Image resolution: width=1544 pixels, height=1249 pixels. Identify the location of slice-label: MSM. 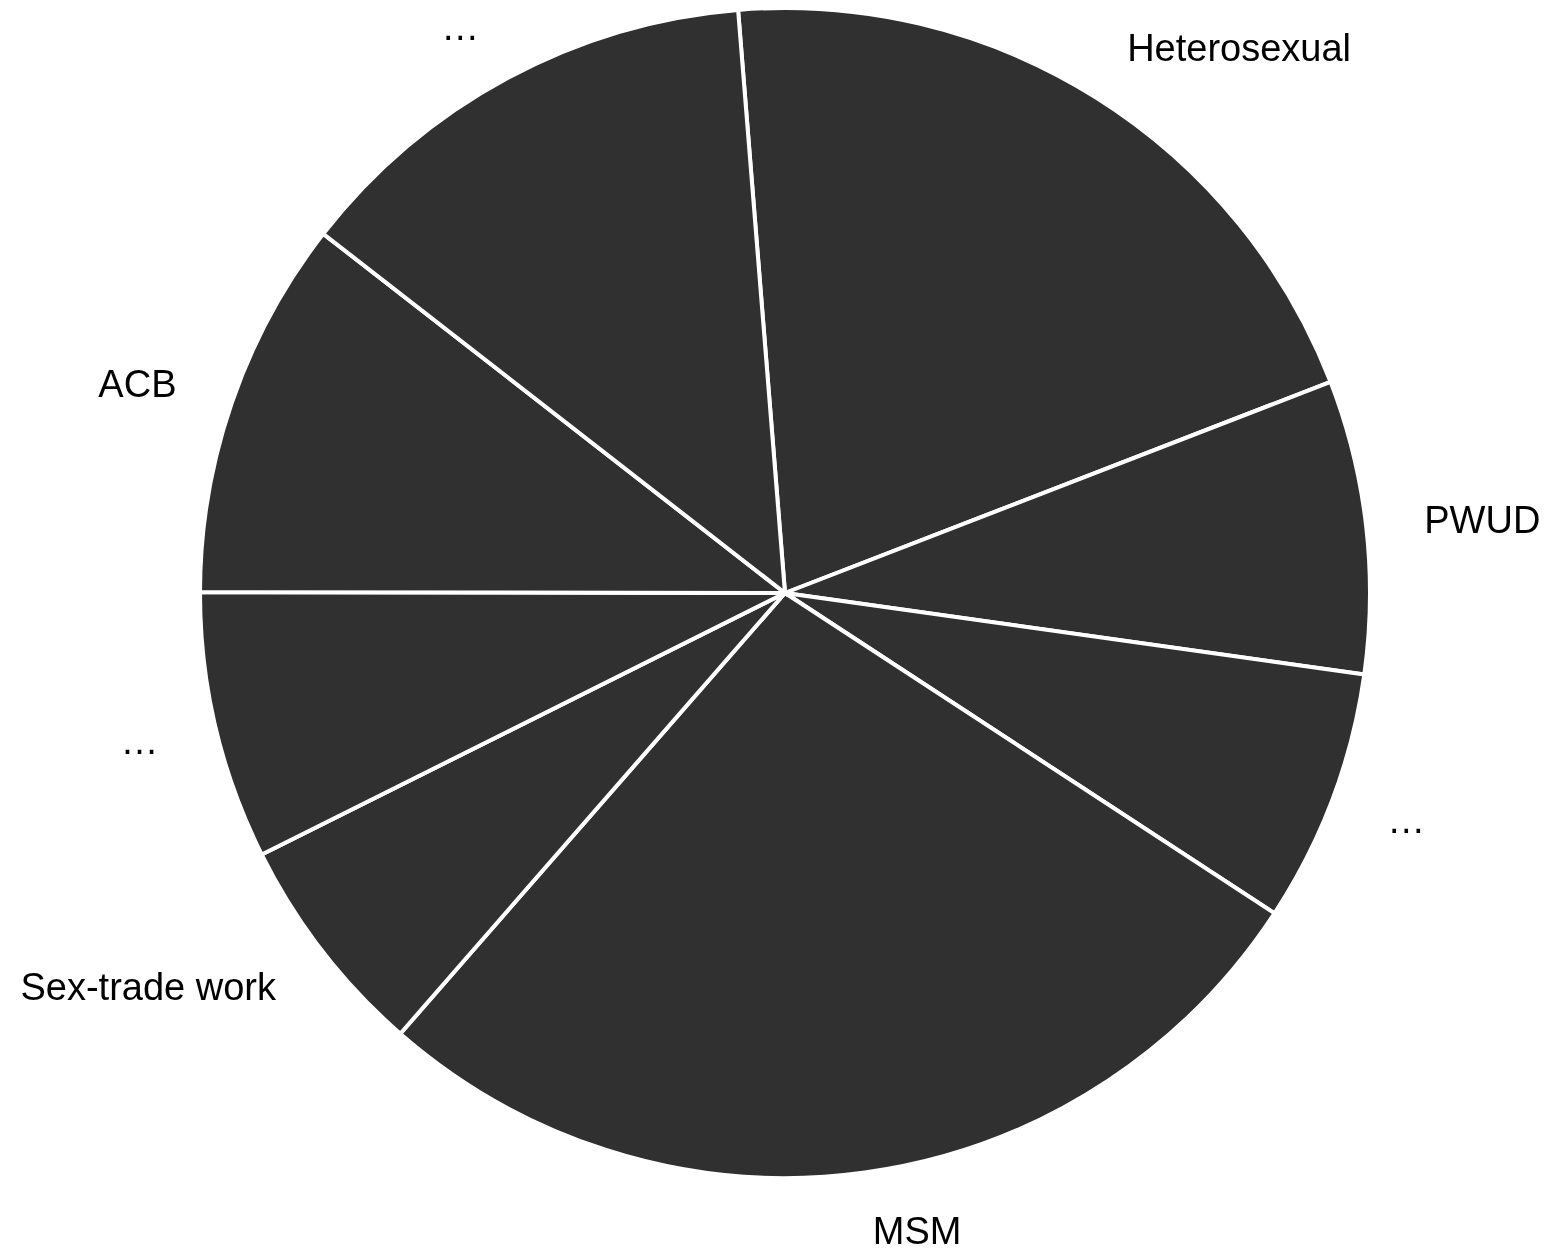
(917, 1229).